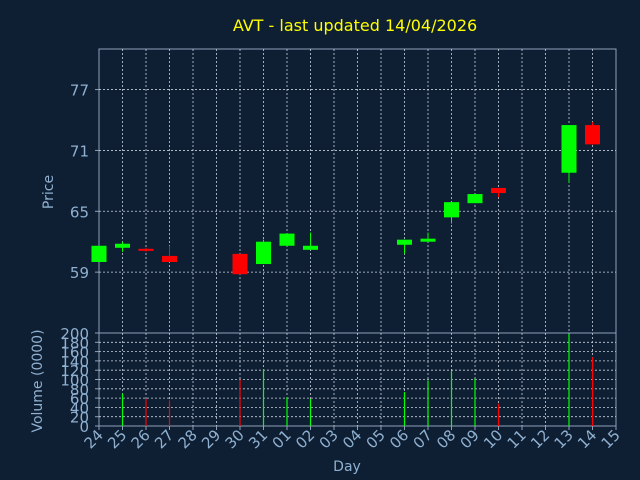 Image resolution: width=640 pixels, height=480 pixels. I want to click on volume-tick-label: 60, so click(79, 399).